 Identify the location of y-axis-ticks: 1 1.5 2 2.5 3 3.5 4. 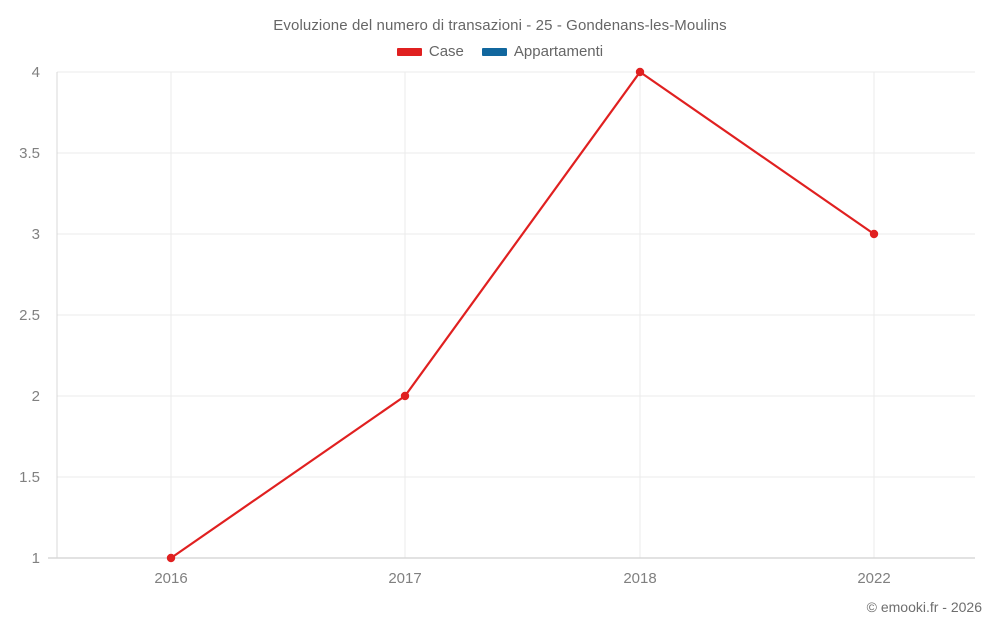
(29, 315).